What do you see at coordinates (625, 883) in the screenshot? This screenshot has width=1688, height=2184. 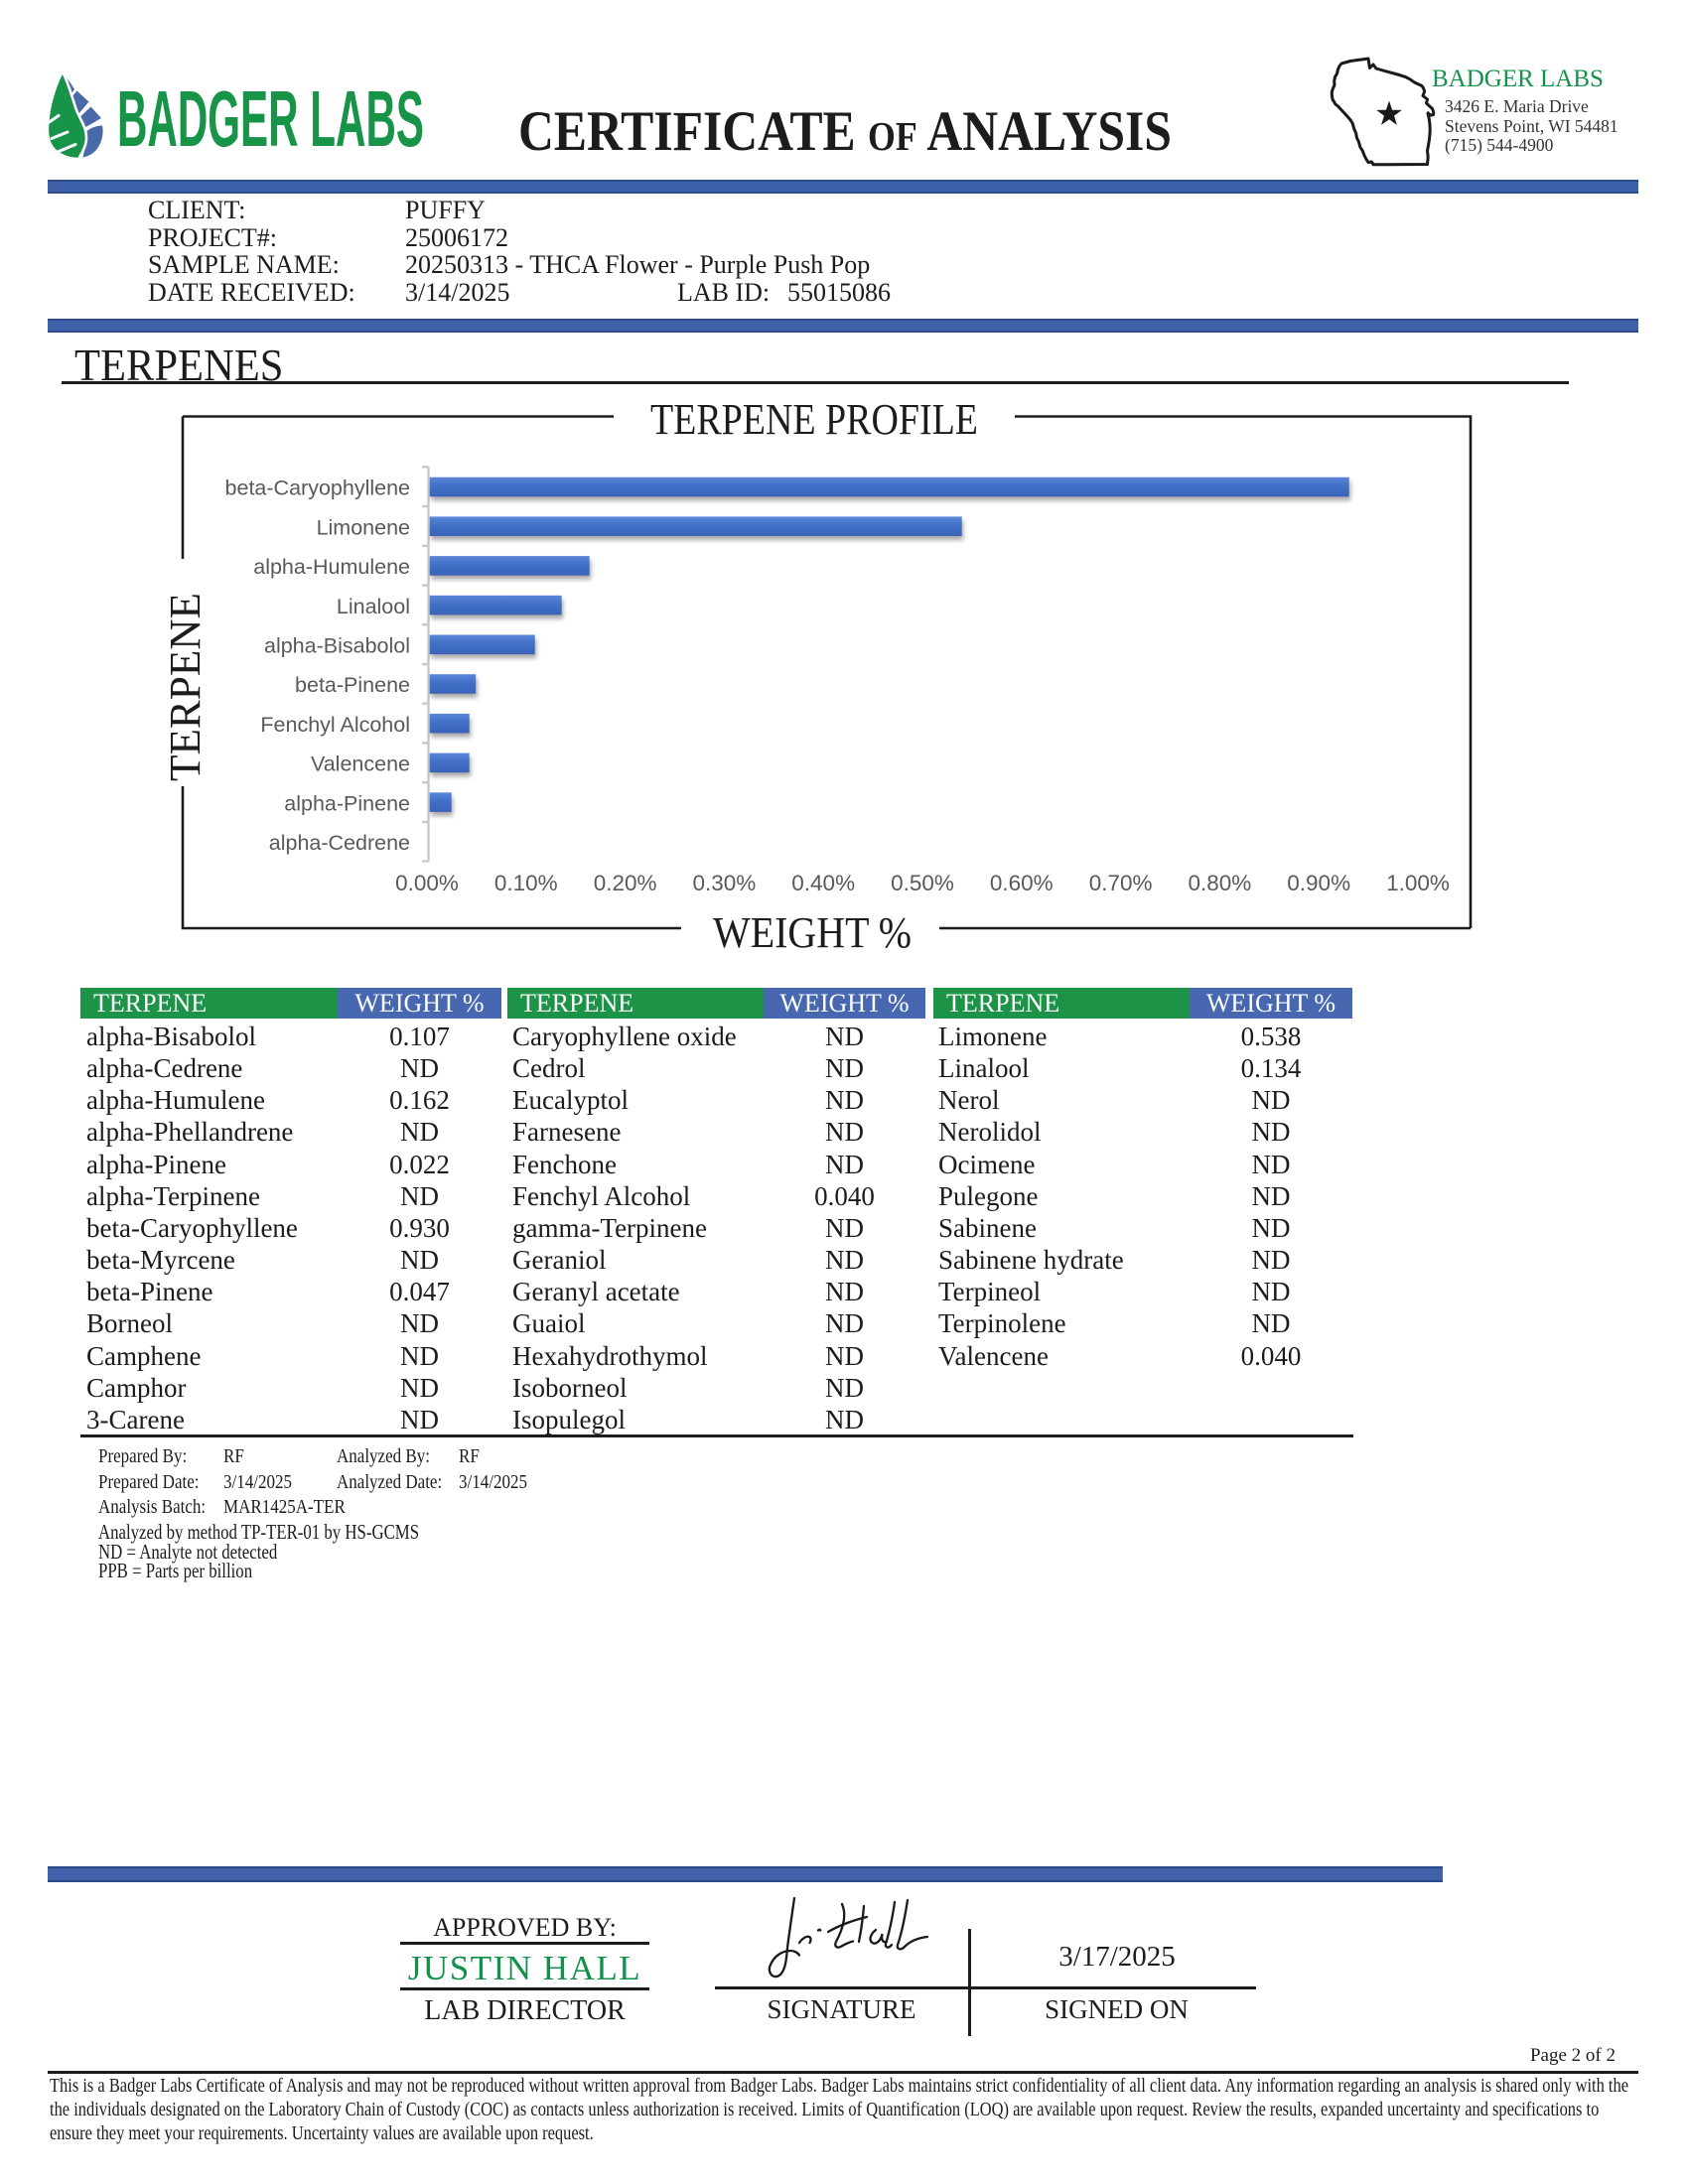 I see `svg-text: 0.20%` at bounding box center [625, 883].